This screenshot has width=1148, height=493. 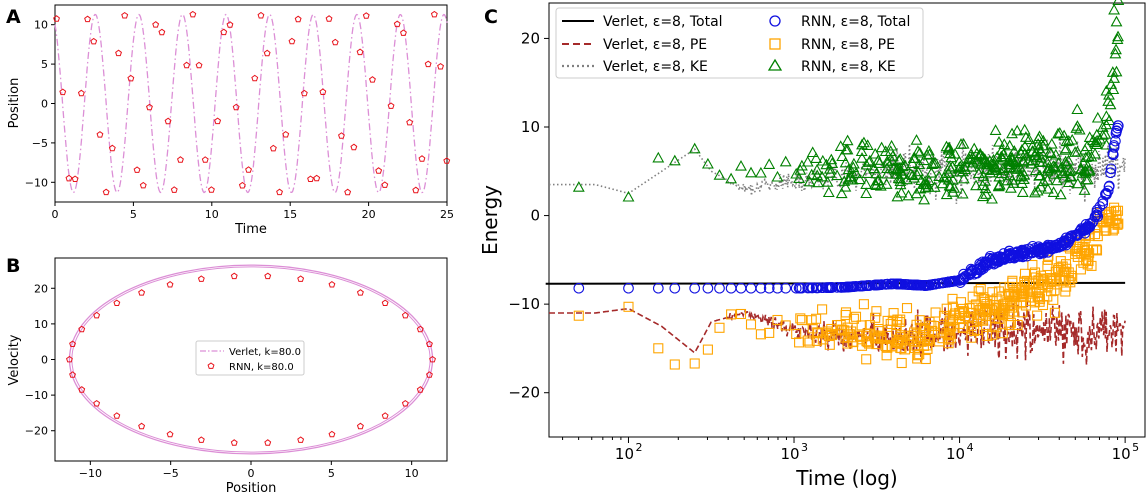 What do you see at coordinates (739, 43) in the screenshot?
I see `panel-c-legend-box` at bounding box center [739, 43].